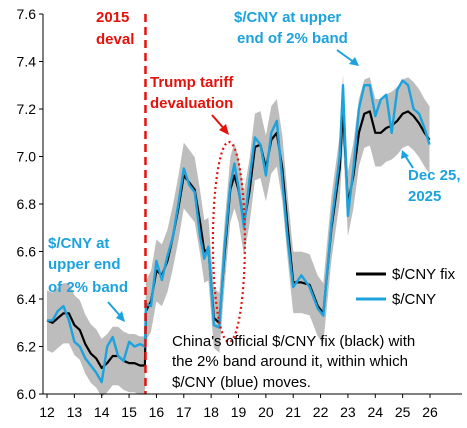  I want to click on trump-devaluation-ellipse, so click(229, 242).